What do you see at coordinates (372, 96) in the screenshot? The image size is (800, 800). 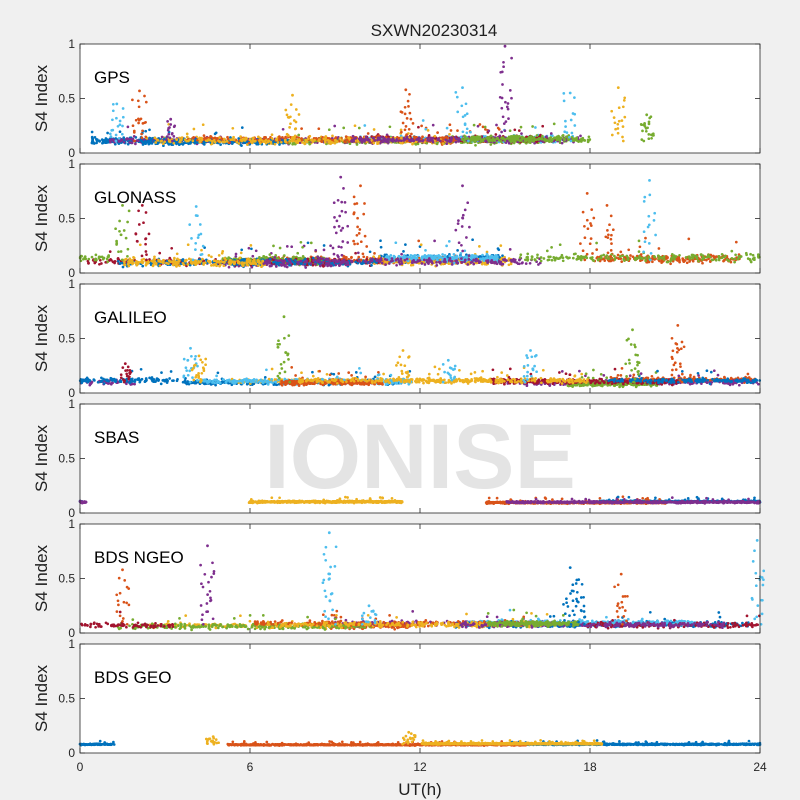 I see `data-points` at bounding box center [372, 96].